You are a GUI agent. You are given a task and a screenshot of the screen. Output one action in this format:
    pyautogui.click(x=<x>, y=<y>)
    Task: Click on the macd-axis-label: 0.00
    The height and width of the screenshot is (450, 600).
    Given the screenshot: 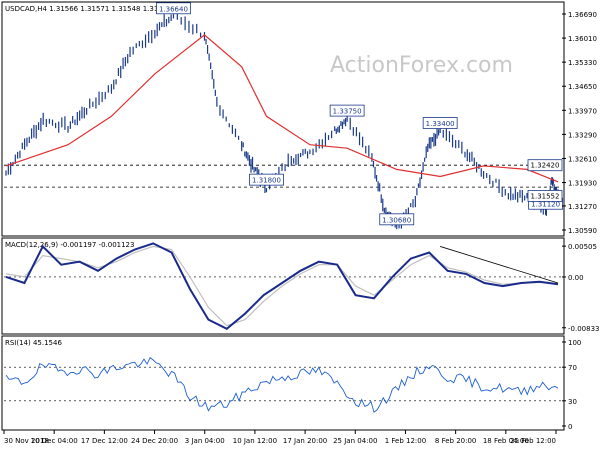 What is the action you would take?
    pyautogui.click(x=576, y=278)
    